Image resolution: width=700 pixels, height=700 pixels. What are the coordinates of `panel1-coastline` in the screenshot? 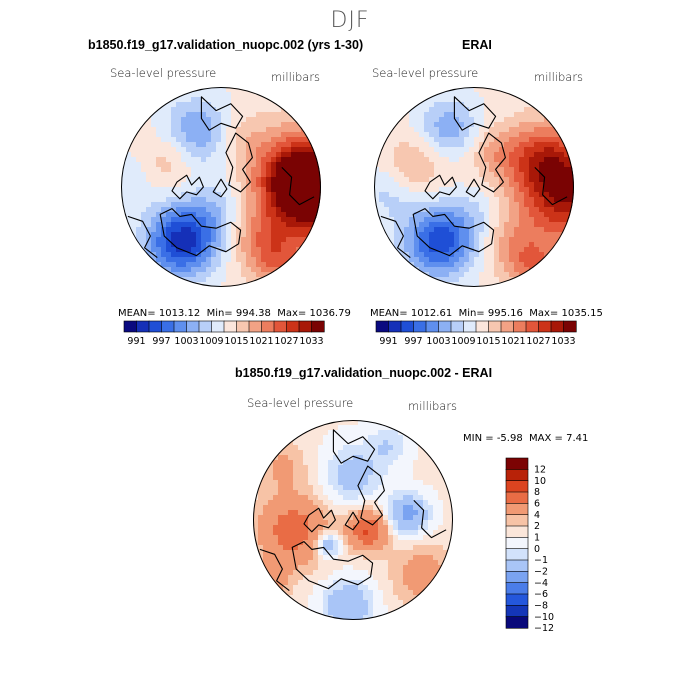 It's located at (200, 232).